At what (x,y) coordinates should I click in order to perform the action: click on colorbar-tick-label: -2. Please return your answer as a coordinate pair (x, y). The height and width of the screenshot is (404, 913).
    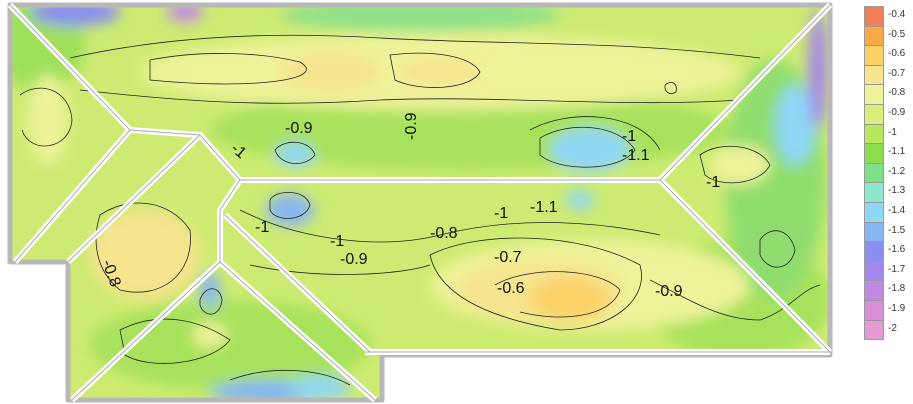
    Looking at the image, I should click on (892, 328).